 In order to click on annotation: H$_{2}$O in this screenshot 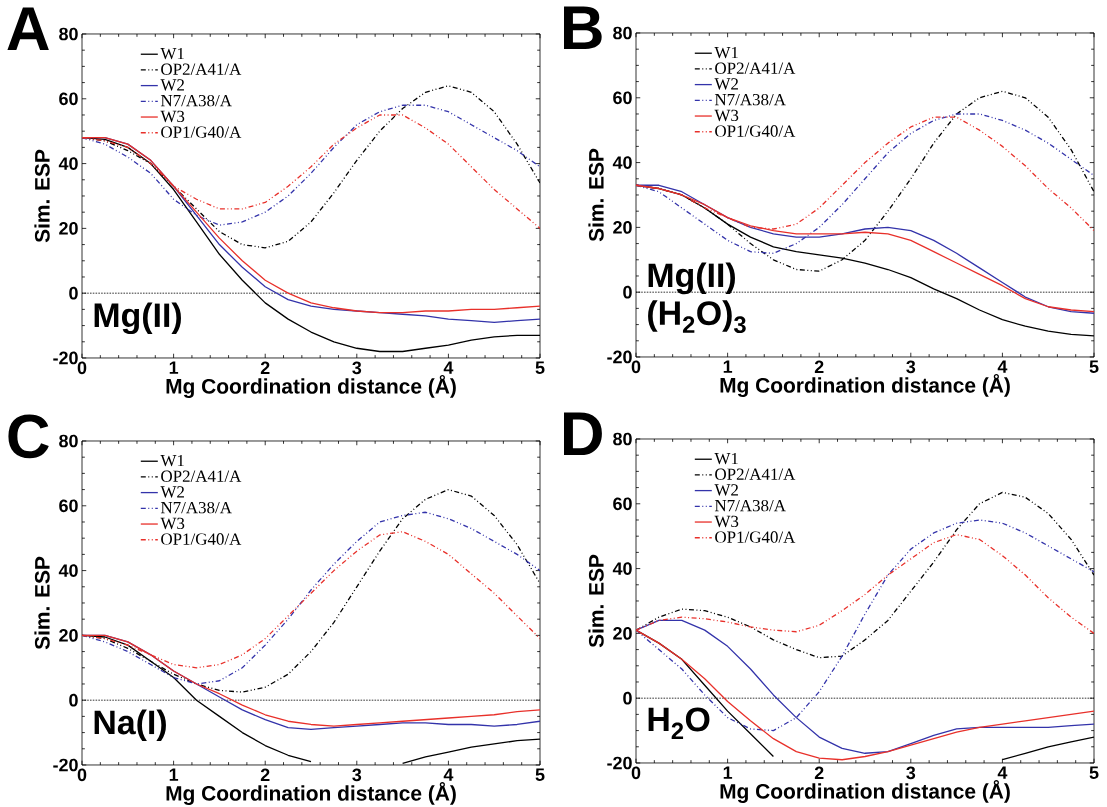, I will do `click(679, 723)`.